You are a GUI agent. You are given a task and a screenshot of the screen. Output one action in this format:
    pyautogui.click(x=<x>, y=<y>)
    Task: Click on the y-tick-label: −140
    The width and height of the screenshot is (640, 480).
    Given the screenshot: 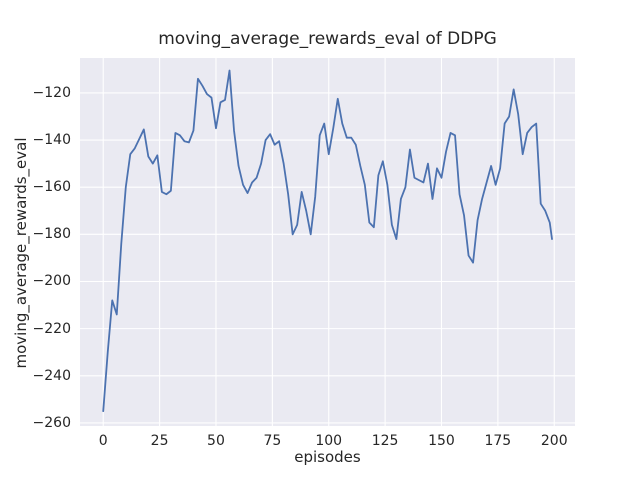 What is the action you would take?
    pyautogui.click(x=51, y=140)
    